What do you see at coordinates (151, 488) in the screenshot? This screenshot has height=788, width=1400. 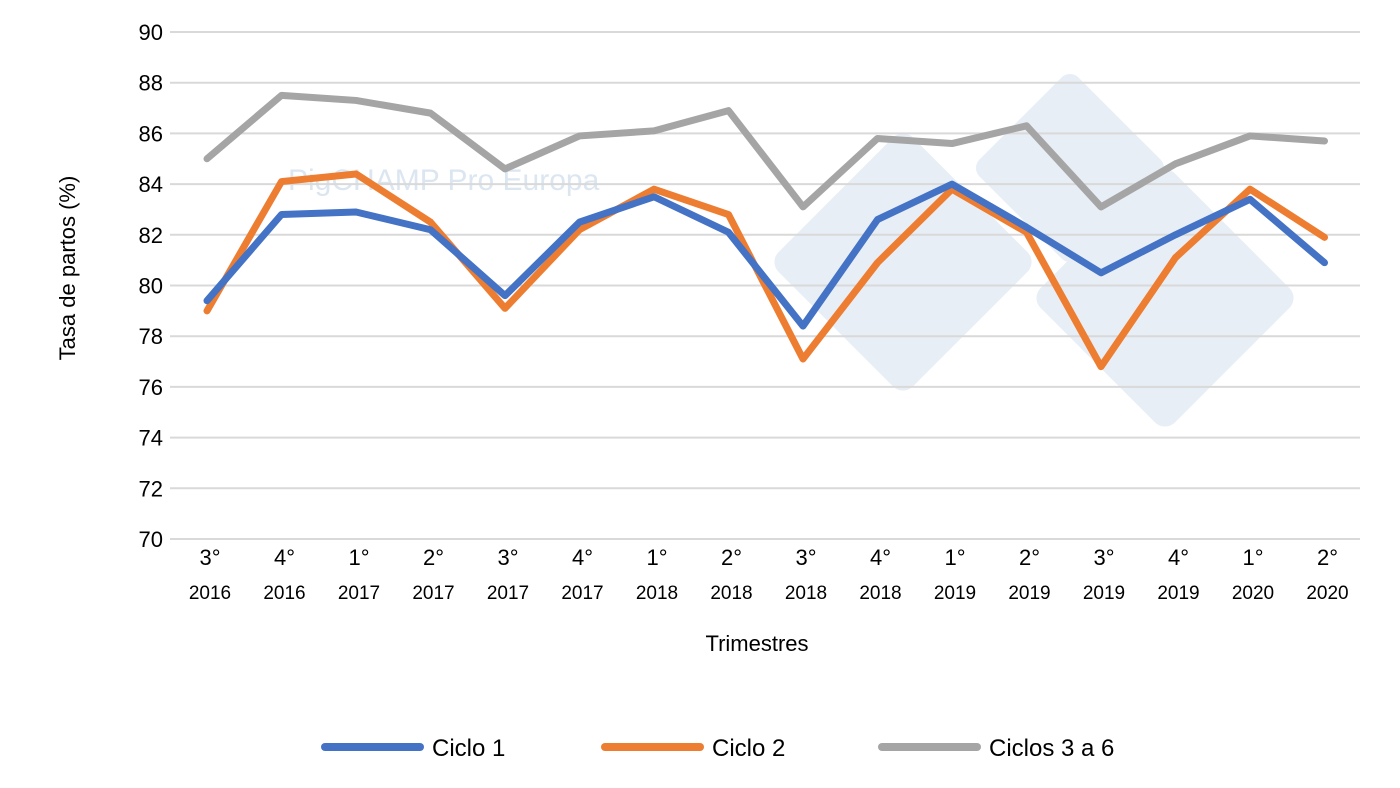 I see `y-tick-label: 72` at bounding box center [151, 488].